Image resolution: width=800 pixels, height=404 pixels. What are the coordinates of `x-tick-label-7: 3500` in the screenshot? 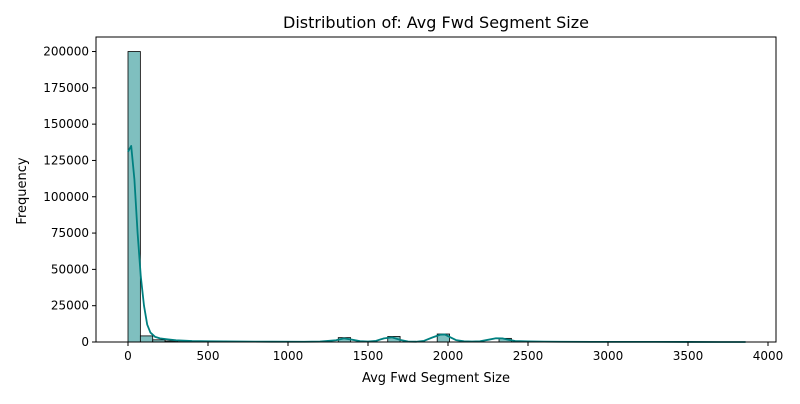 It's located at (688, 356).